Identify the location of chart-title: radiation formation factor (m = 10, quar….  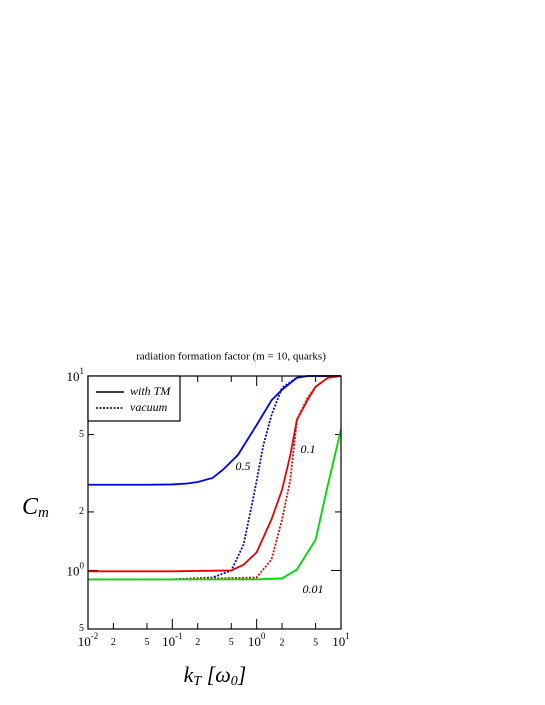
(231, 357).